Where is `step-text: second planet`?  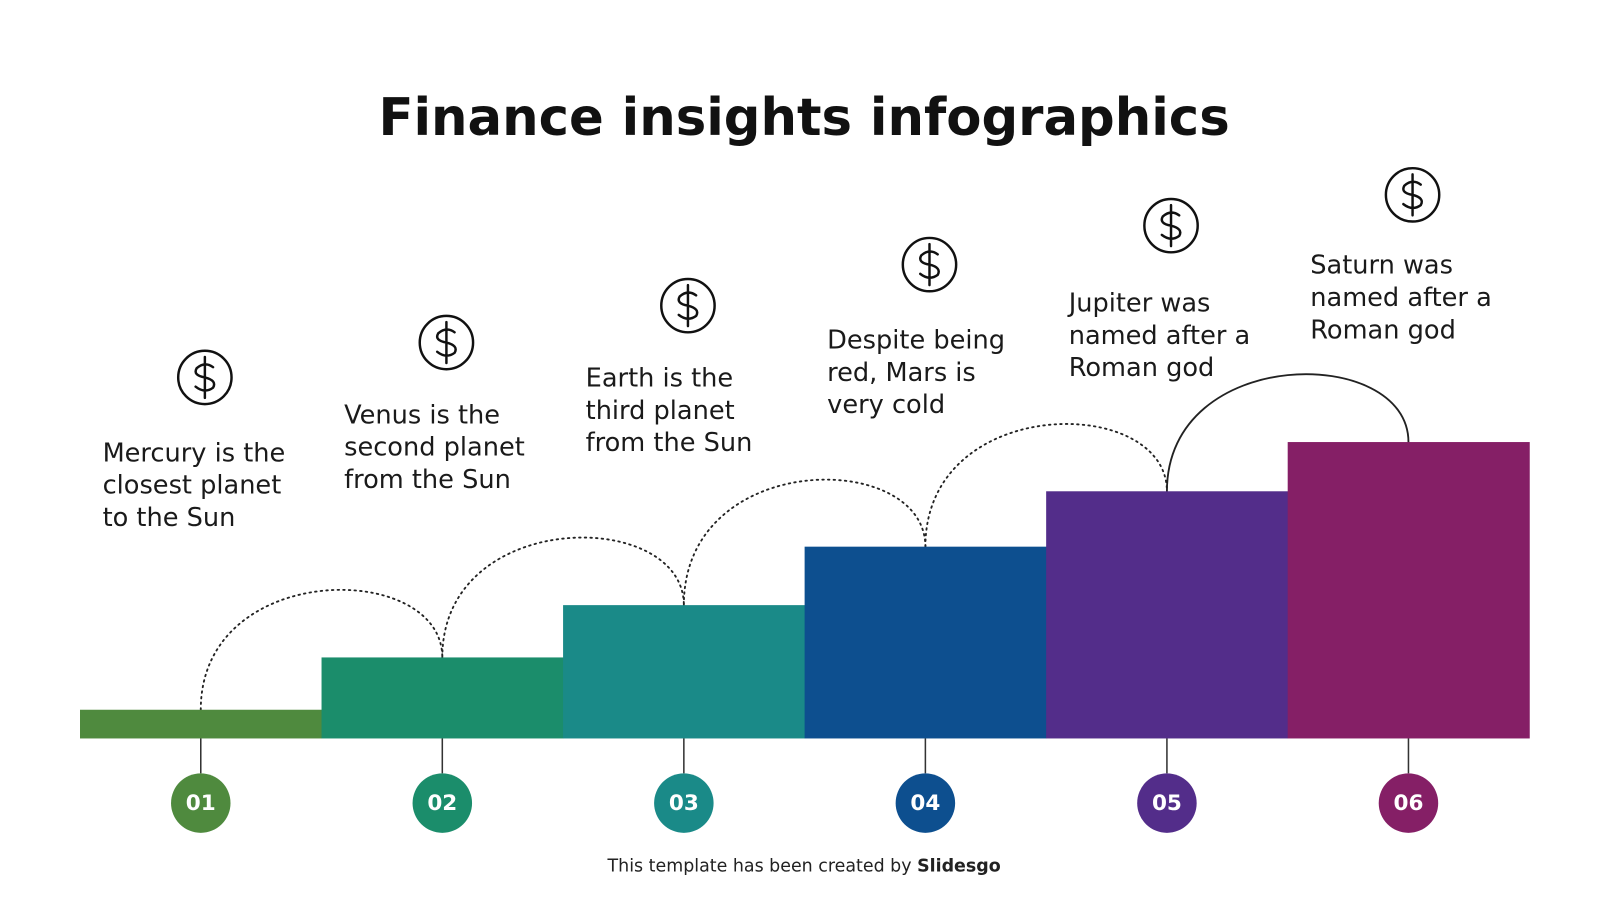
step-text: second planet is located at coordinates (434, 448).